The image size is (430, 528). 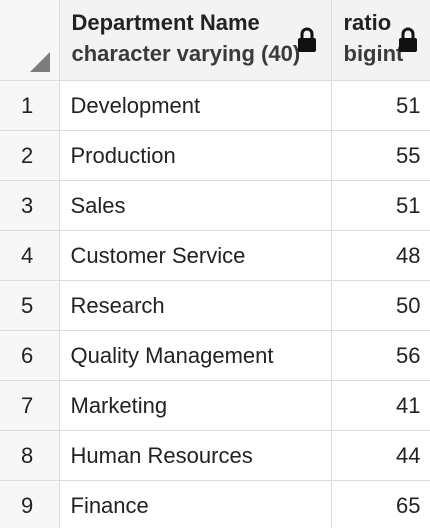 What do you see at coordinates (195, 155) in the screenshot?
I see `cell-department-name: Production` at bounding box center [195, 155].